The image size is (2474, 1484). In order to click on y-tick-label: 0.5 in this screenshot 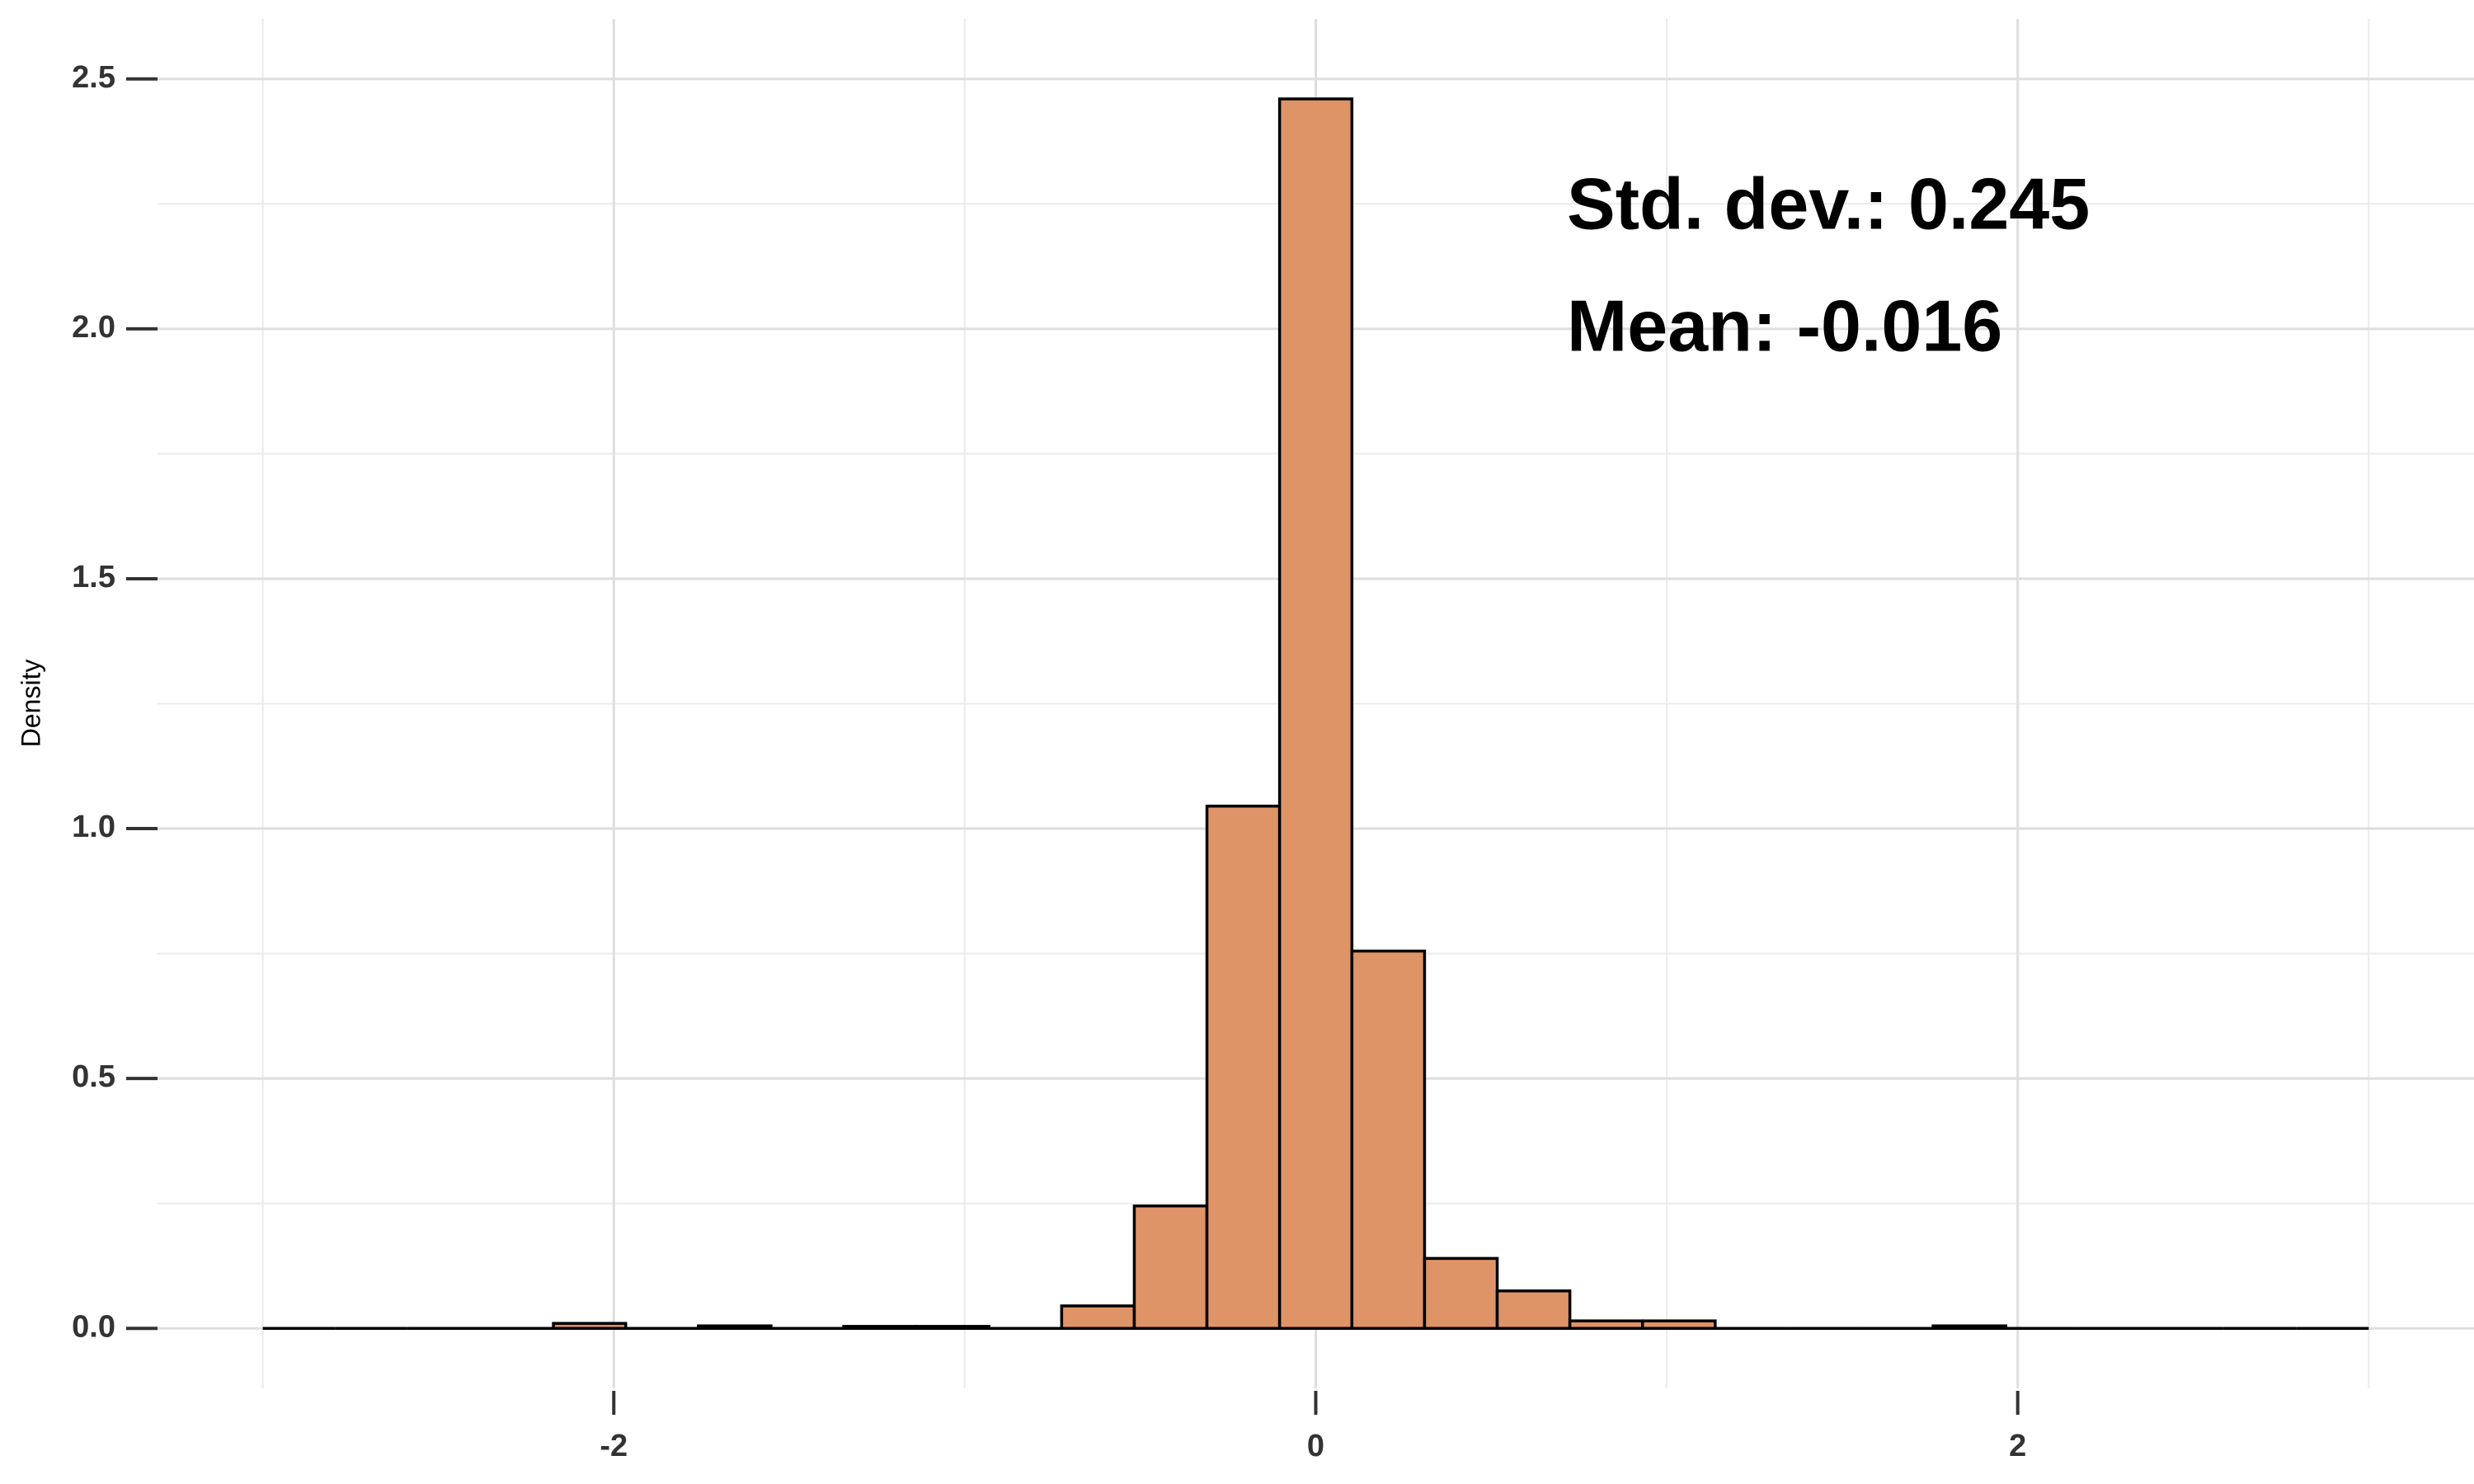, I will do `click(93, 1076)`.